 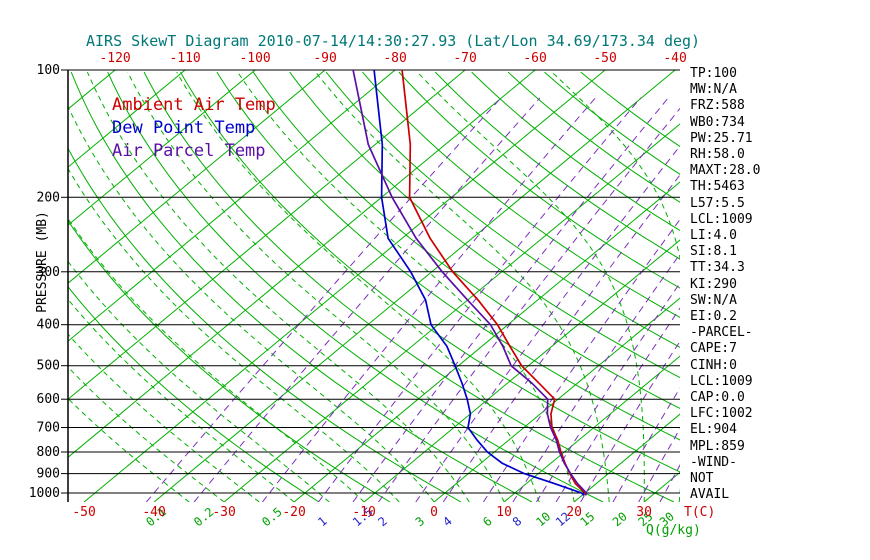 I want to click on mixing-ratio-label: 10, so click(x=543, y=519).